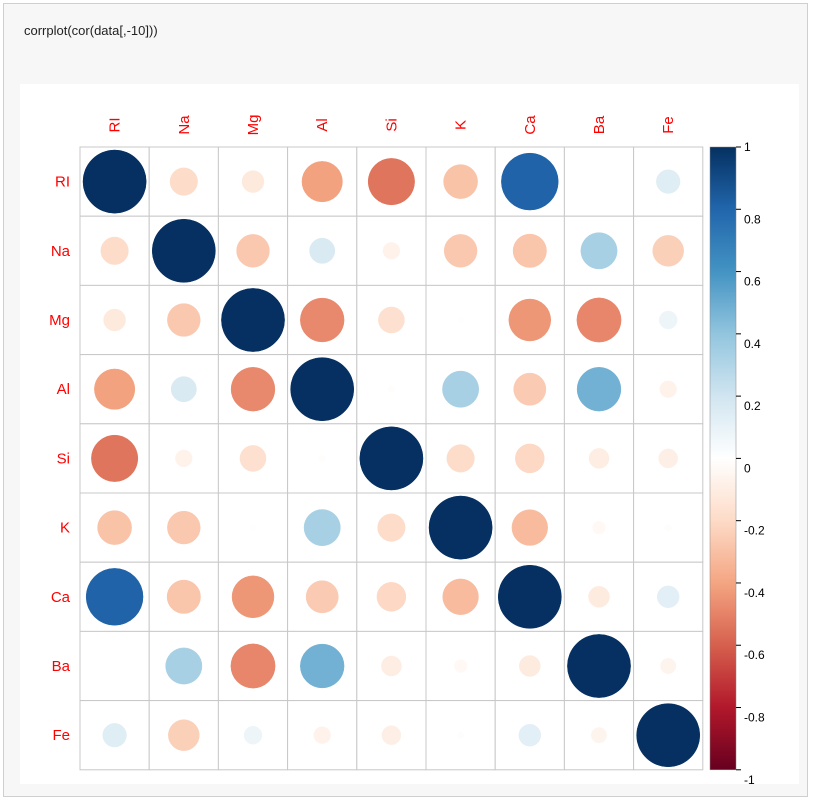 Image resolution: width=819 pixels, height=808 pixels. What do you see at coordinates (754, 655) in the screenshot?
I see `colorbar-label: -0.6` at bounding box center [754, 655].